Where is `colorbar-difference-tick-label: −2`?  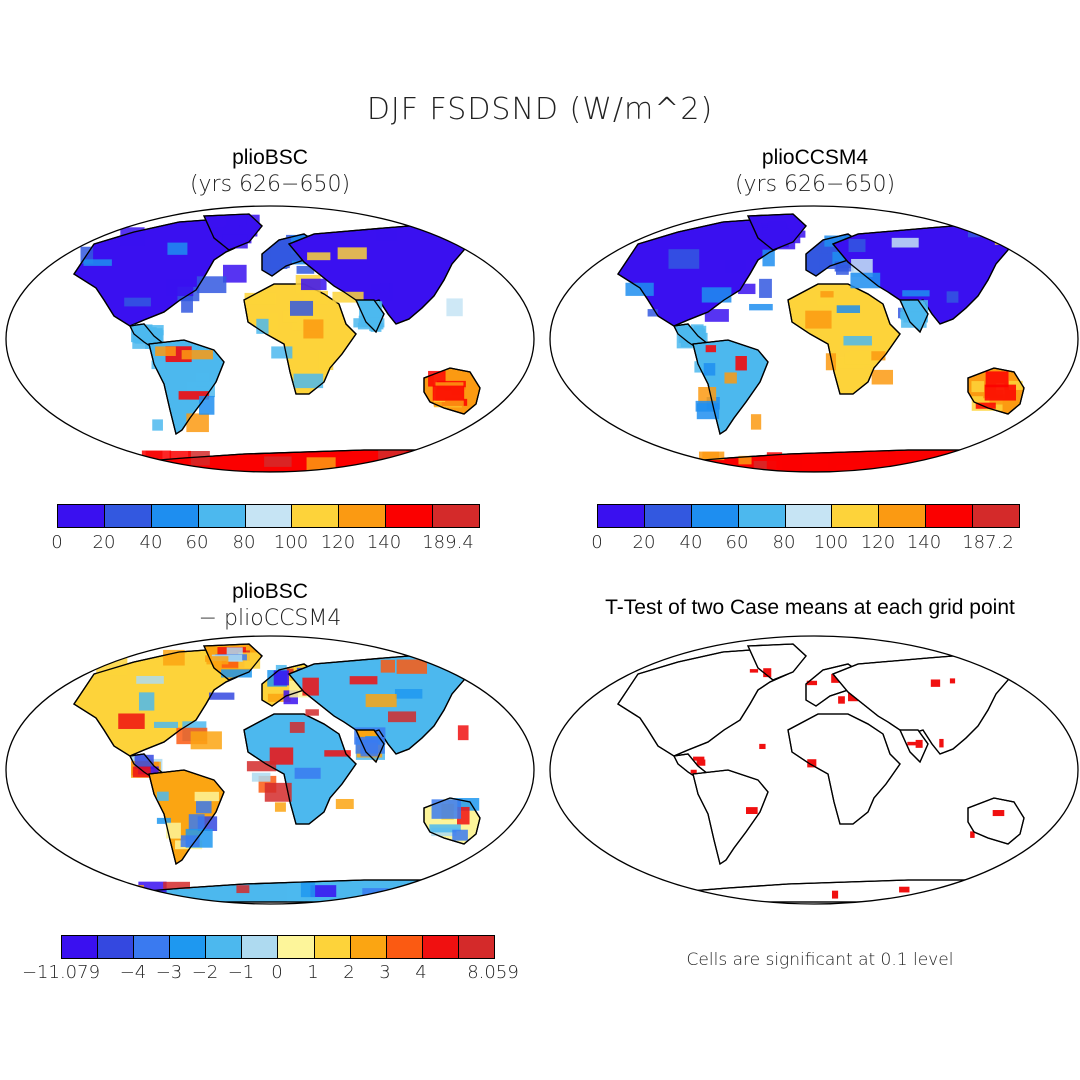
colorbar-difference-tick-label: −2 is located at coordinates (205, 972).